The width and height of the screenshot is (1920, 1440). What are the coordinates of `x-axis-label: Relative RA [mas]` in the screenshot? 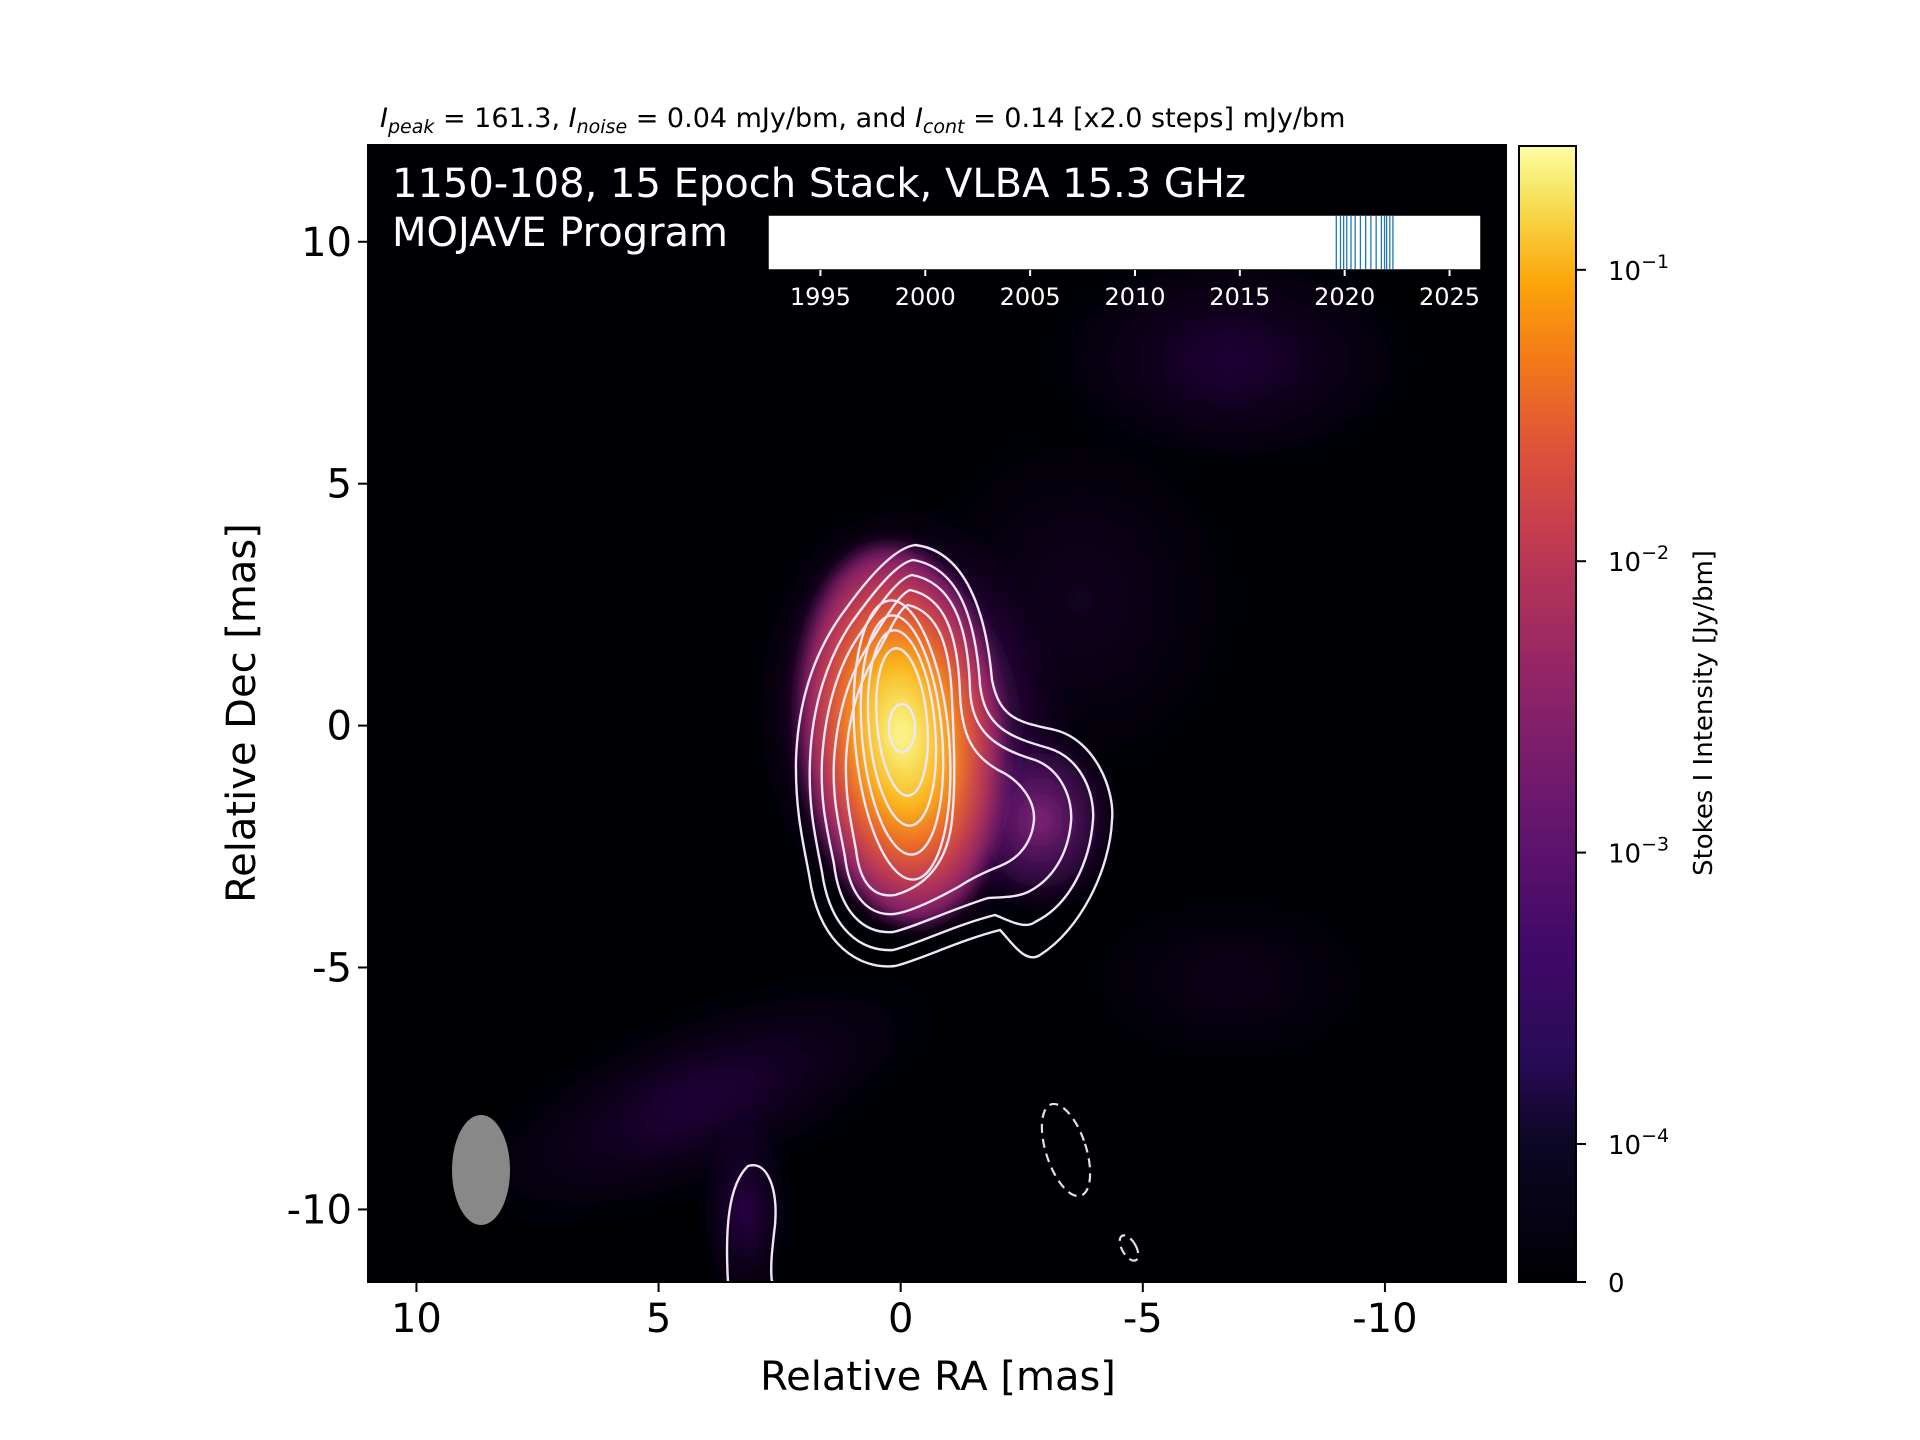 It's located at (938, 1377).